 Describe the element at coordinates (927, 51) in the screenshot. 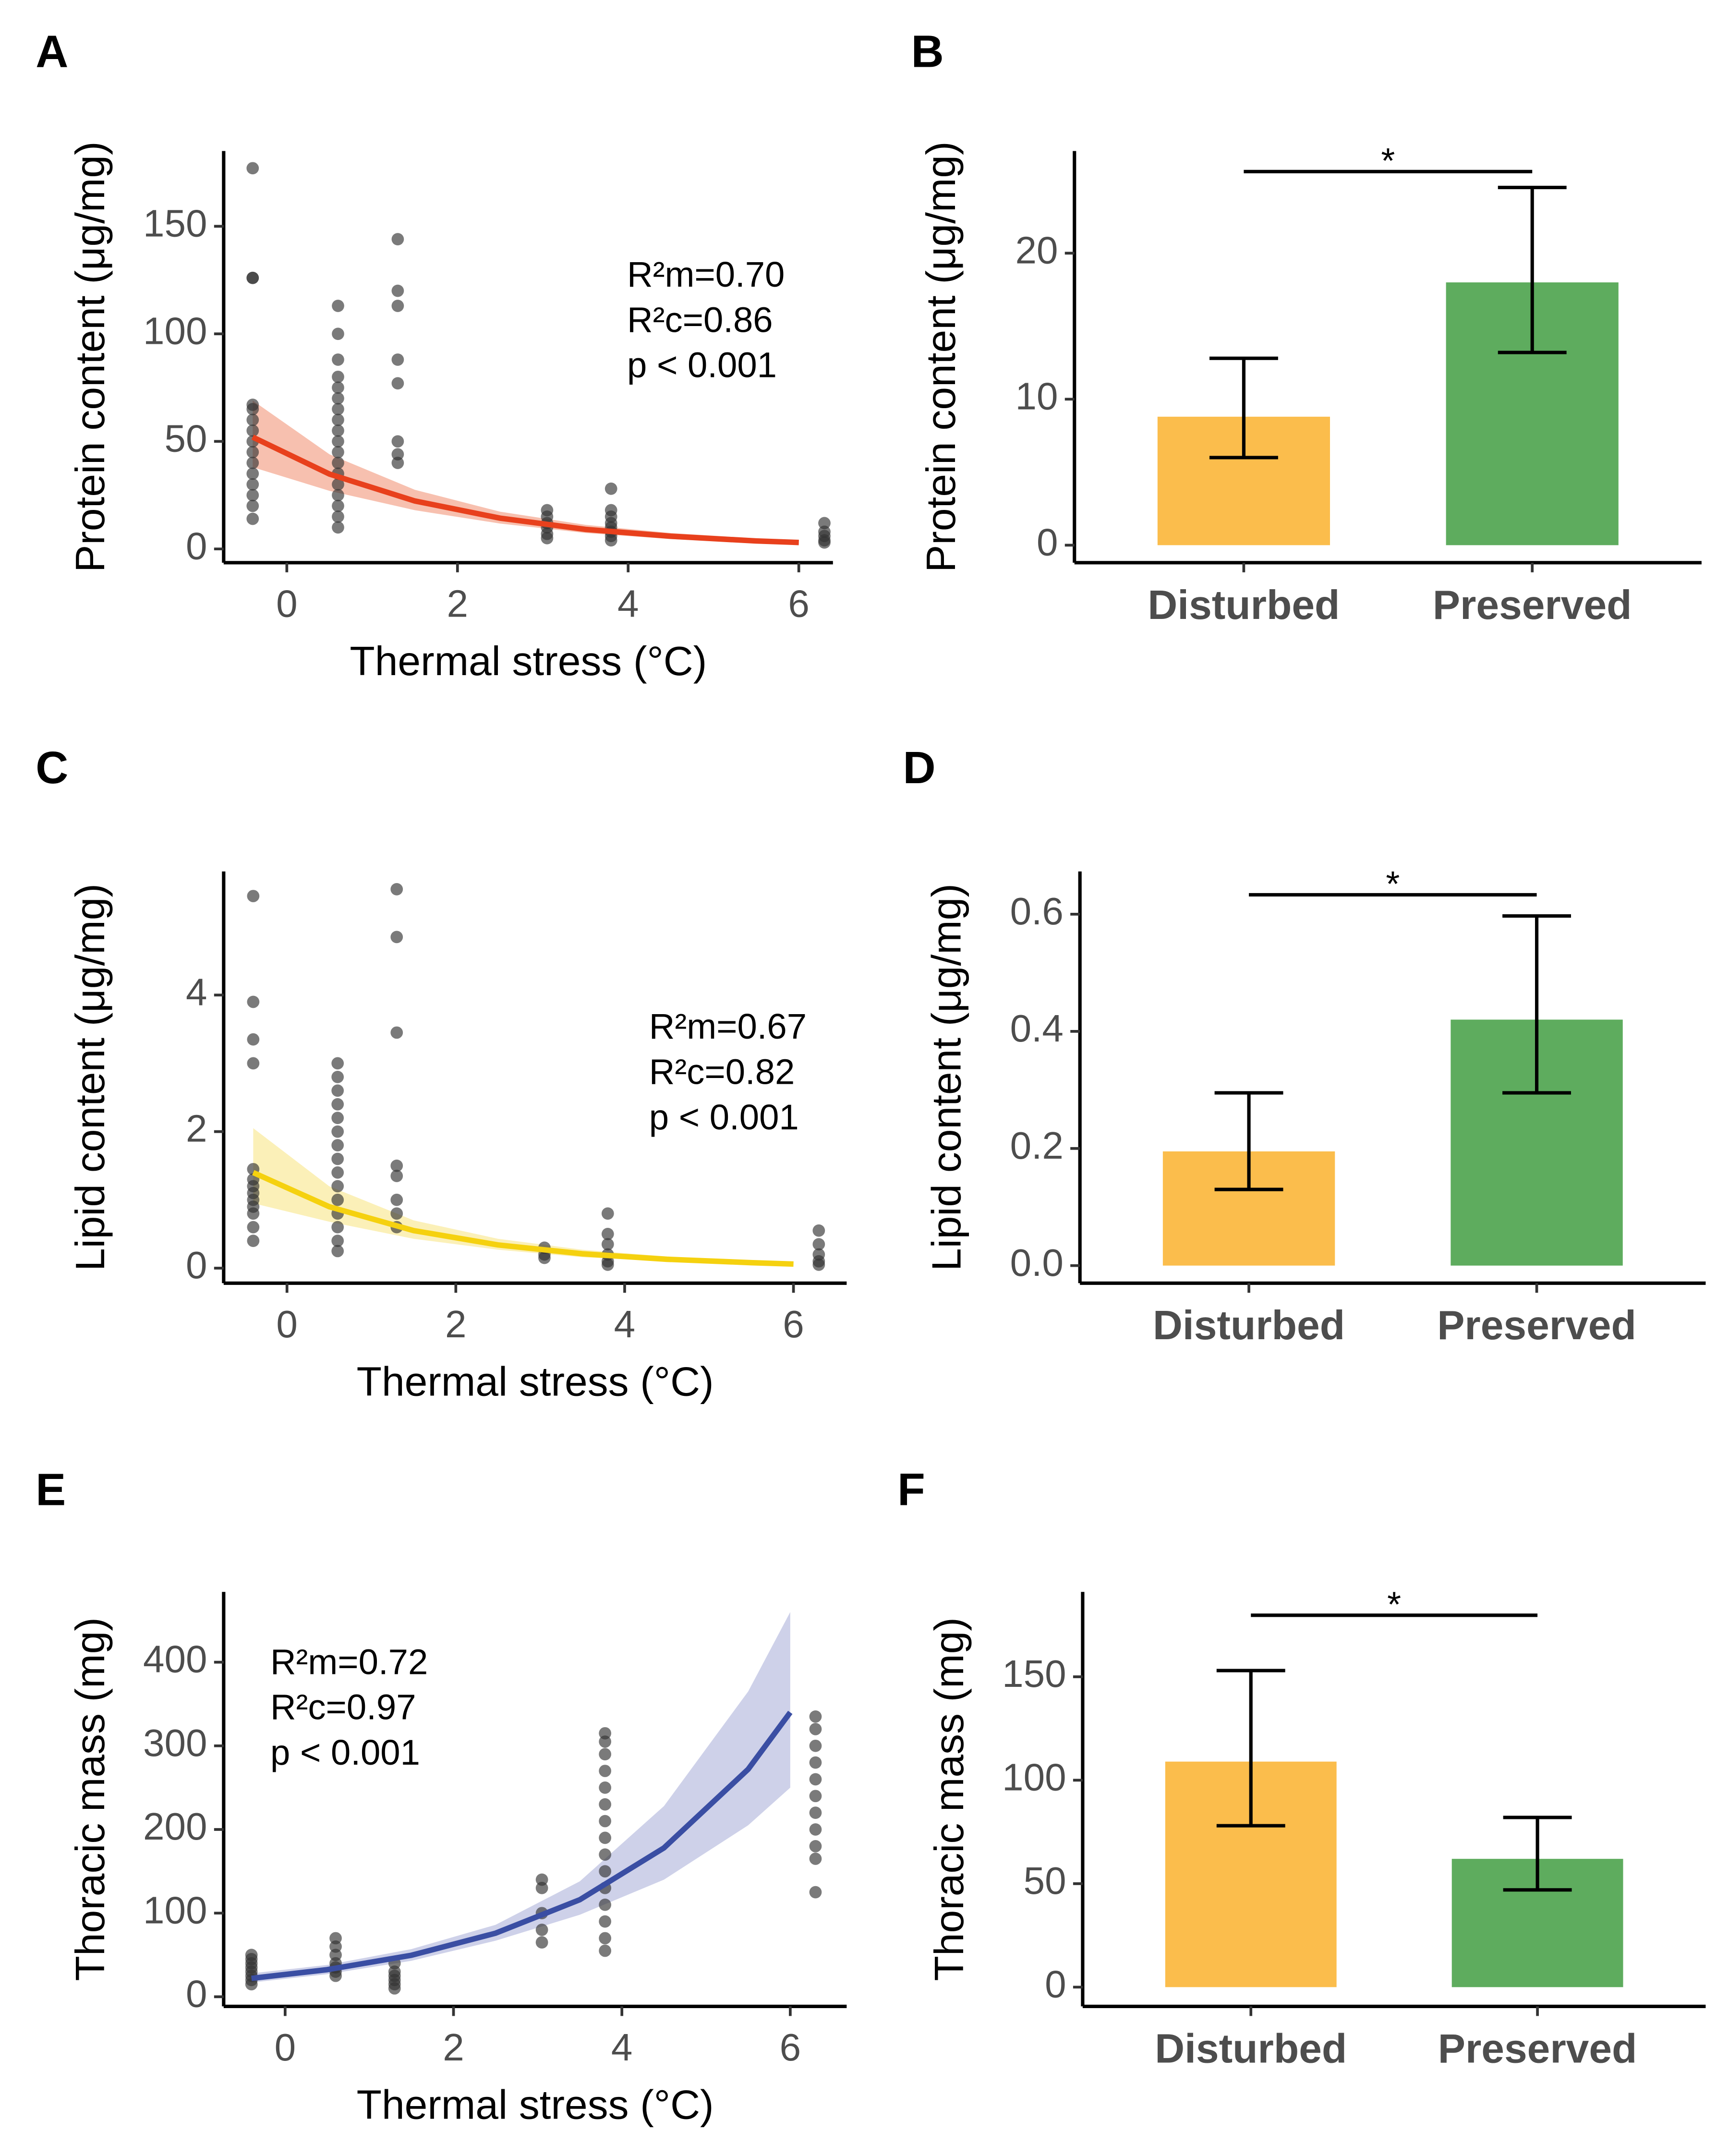

I see `panel-letter: B` at that location.